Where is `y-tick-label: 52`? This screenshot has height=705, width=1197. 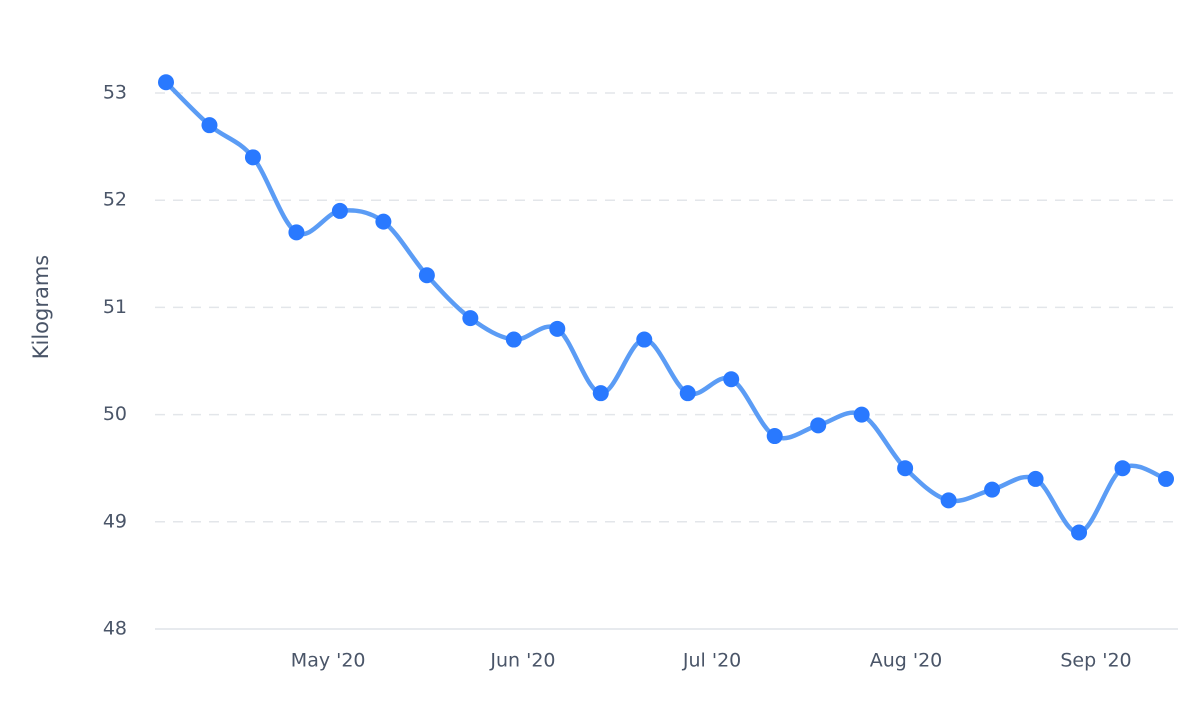
y-tick-label: 52 is located at coordinates (115, 200).